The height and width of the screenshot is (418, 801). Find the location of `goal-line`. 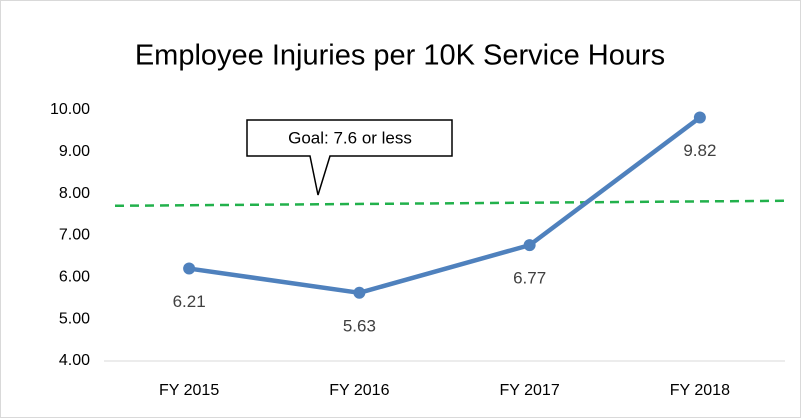

goal-line is located at coordinates (450, 203).